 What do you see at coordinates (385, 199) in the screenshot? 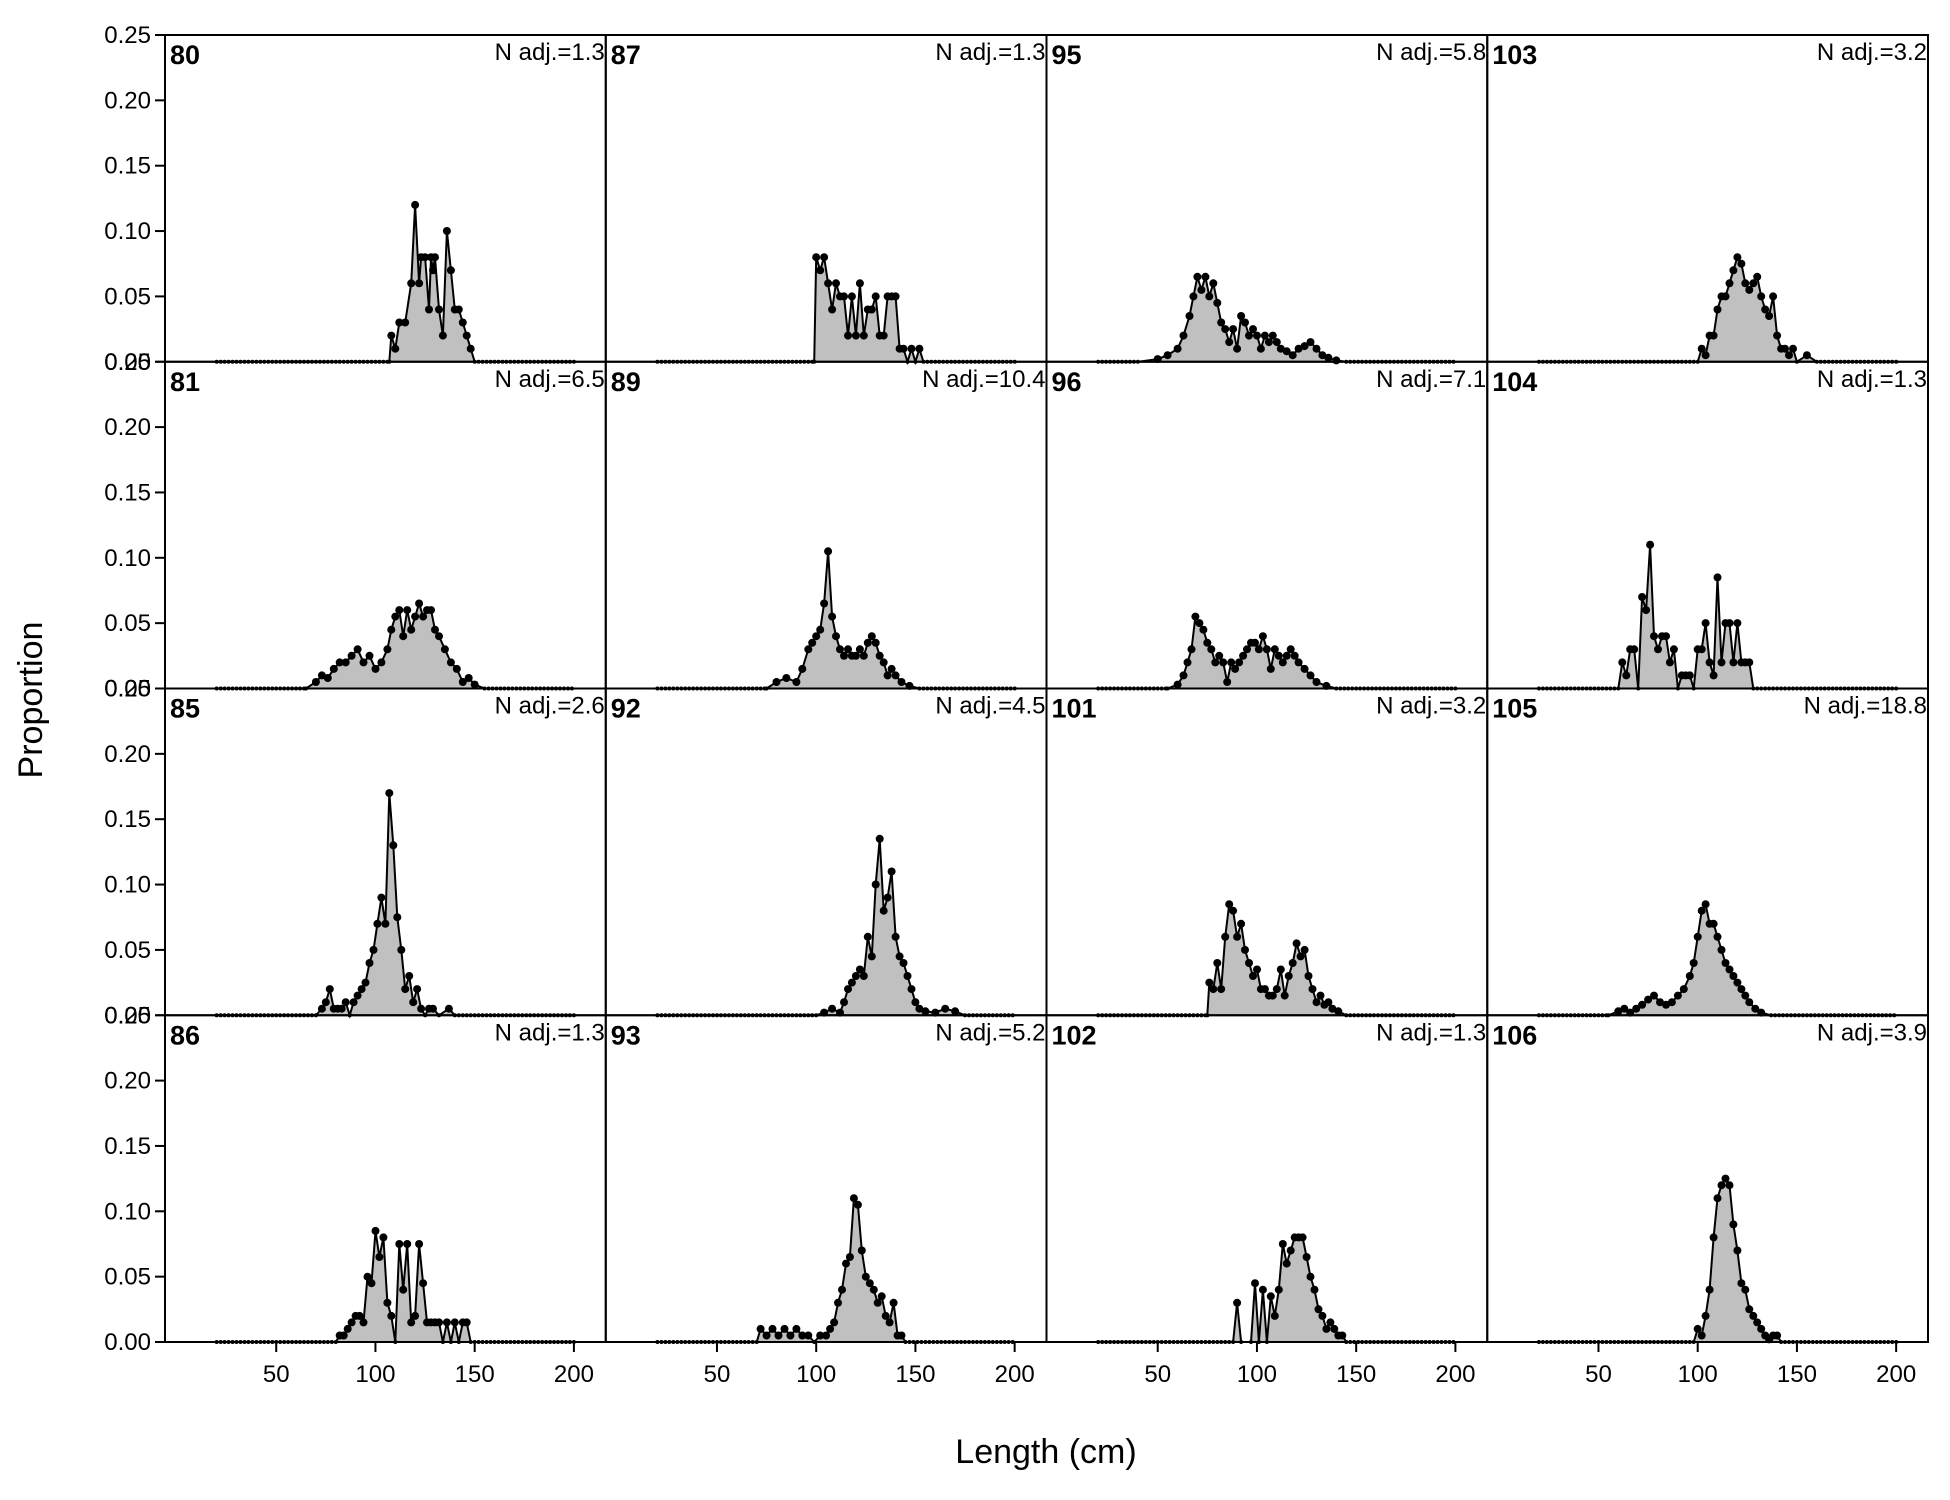
I see `panel-80: 80 N adj.=1.3` at bounding box center [385, 199].